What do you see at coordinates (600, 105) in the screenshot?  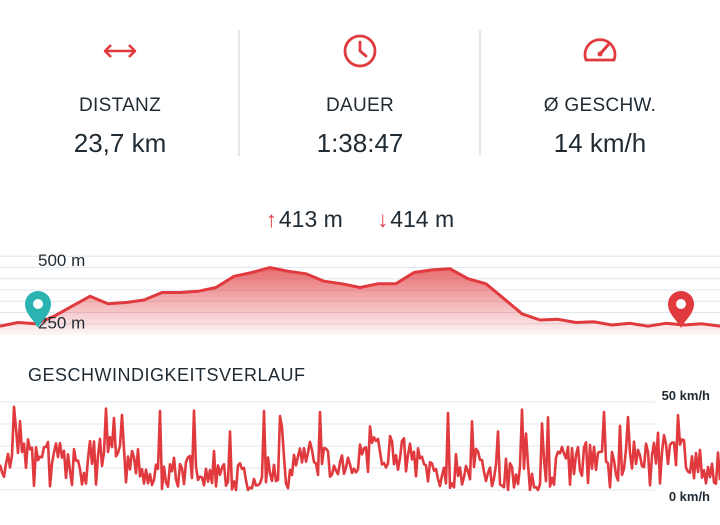 I see `speed-label: Ø GESCHW.` at bounding box center [600, 105].